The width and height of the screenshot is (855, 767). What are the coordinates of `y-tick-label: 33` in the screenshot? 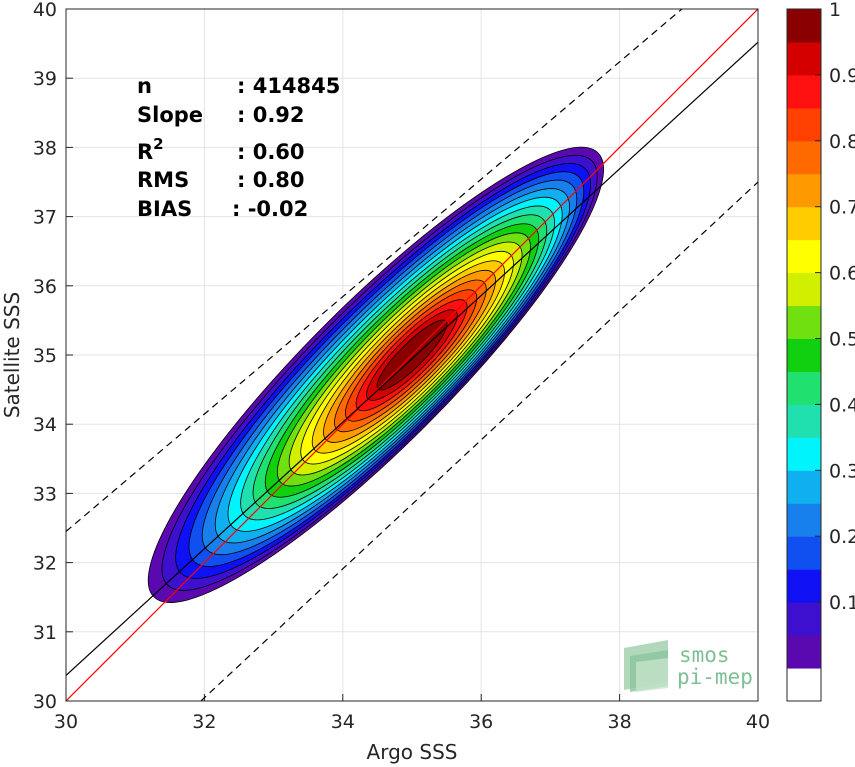 It's located at (45, 494).